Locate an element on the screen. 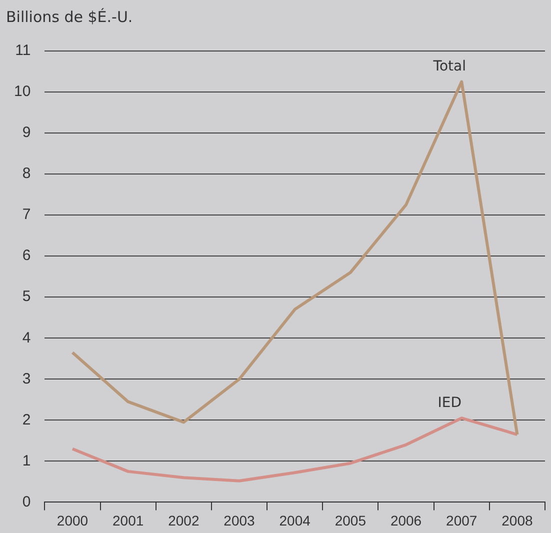 This screenshot has height=533, width=551. x-tick-label: 2001 is located at coordinates (128, 520).